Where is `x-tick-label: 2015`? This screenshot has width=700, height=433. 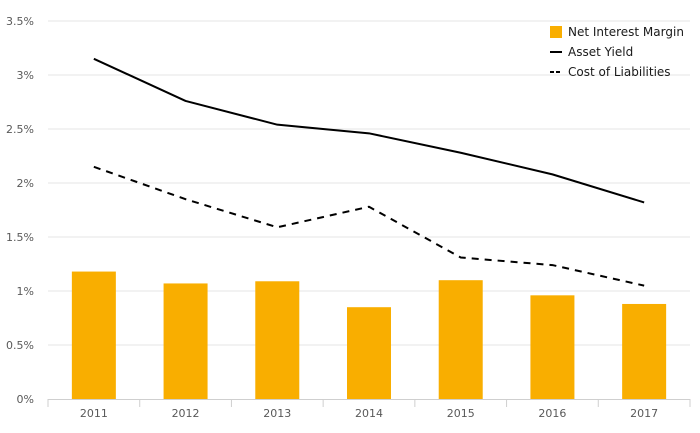 x-tick-label: 2015 is located at coordinates (461, 413).